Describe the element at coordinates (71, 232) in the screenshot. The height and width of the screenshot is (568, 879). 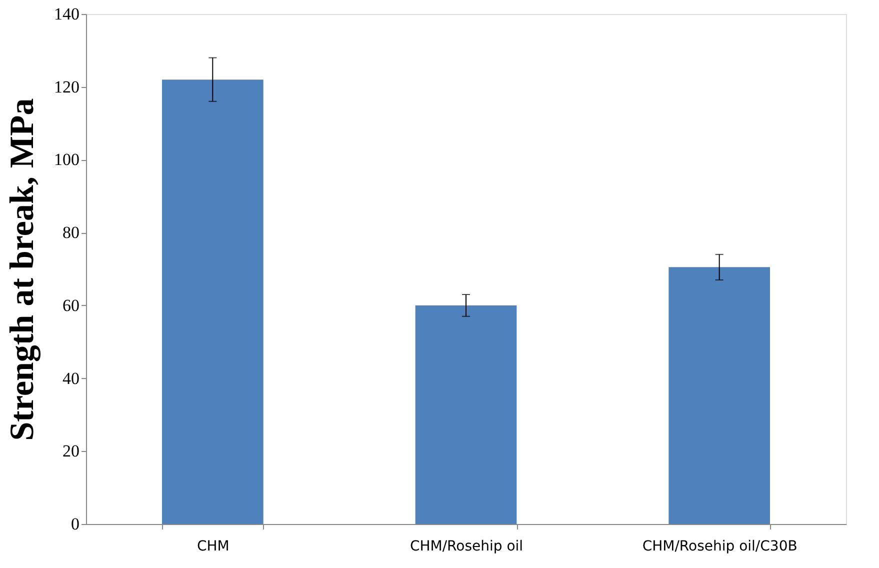
I see `y-tick-label: 80` at that location.